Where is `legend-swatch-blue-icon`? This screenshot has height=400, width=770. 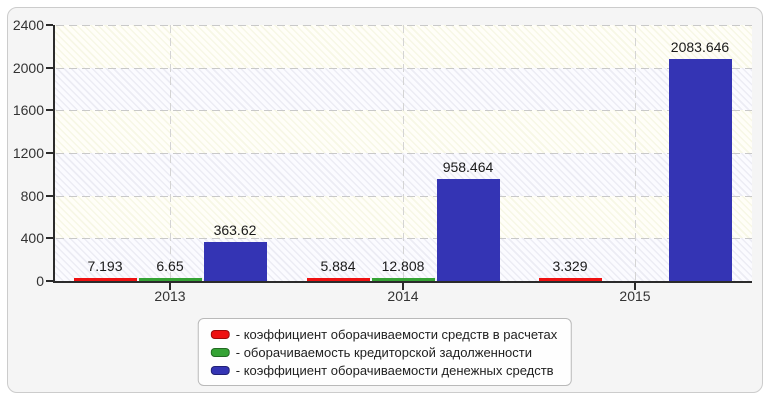 legend-swatch-blue-icon is located at coordinates (220, 370).